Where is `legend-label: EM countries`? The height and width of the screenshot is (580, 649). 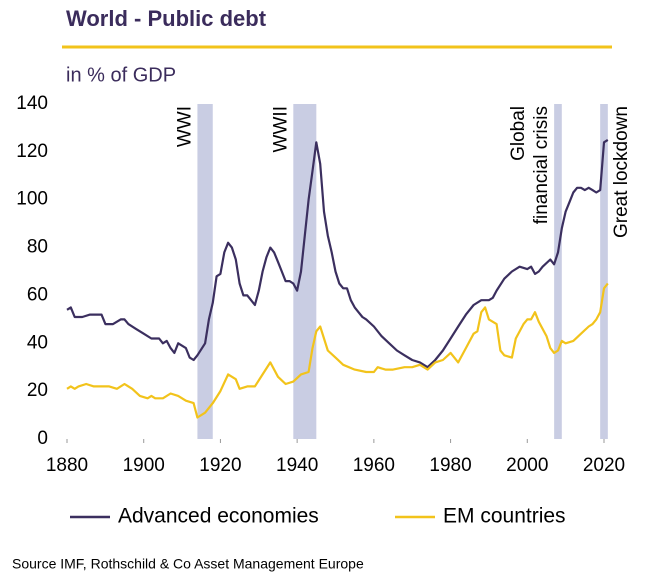 legend-label: EM countries is located at coordinates (504, 516).